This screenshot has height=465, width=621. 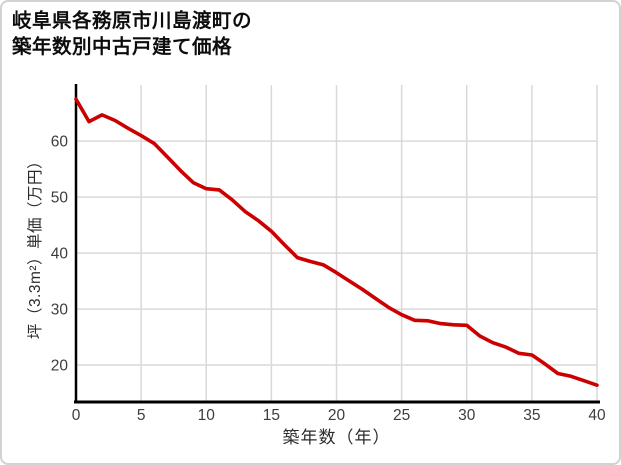 What do you see at coordinates (597, 415) in the screenshot?
I see `x-tick-label: 40` at bounding box center [597, 415].